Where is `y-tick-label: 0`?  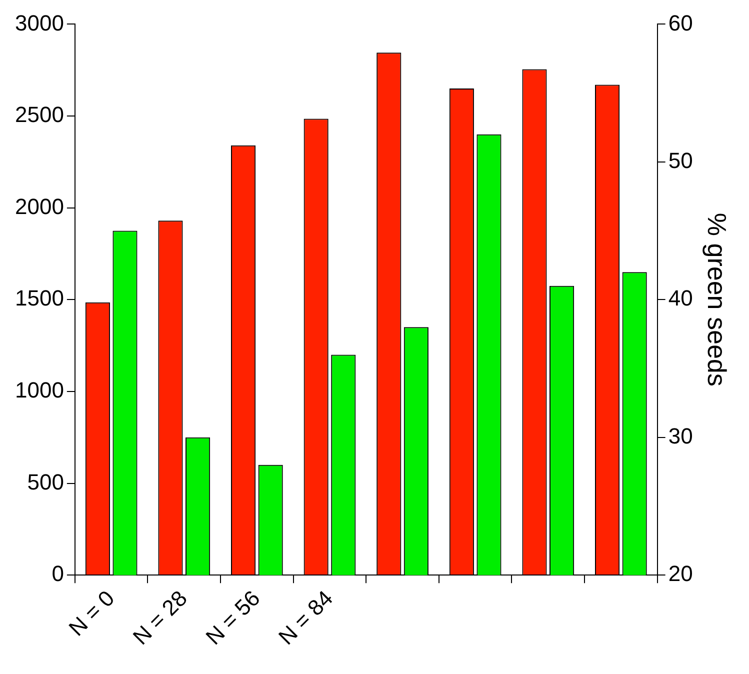 y-tick-label: 0 is located at coordinates (58, 573).